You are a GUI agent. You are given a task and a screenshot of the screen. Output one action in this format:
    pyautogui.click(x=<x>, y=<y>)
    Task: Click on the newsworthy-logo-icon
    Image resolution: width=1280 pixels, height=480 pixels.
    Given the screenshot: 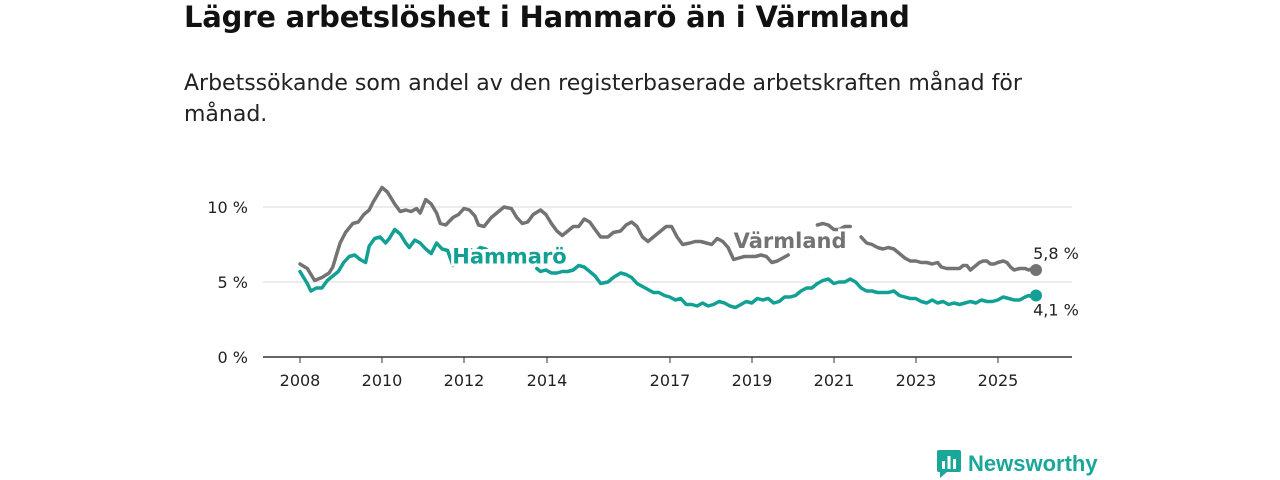 What is the action you would take?
    pyautogui.click(x=949, y=464)
    